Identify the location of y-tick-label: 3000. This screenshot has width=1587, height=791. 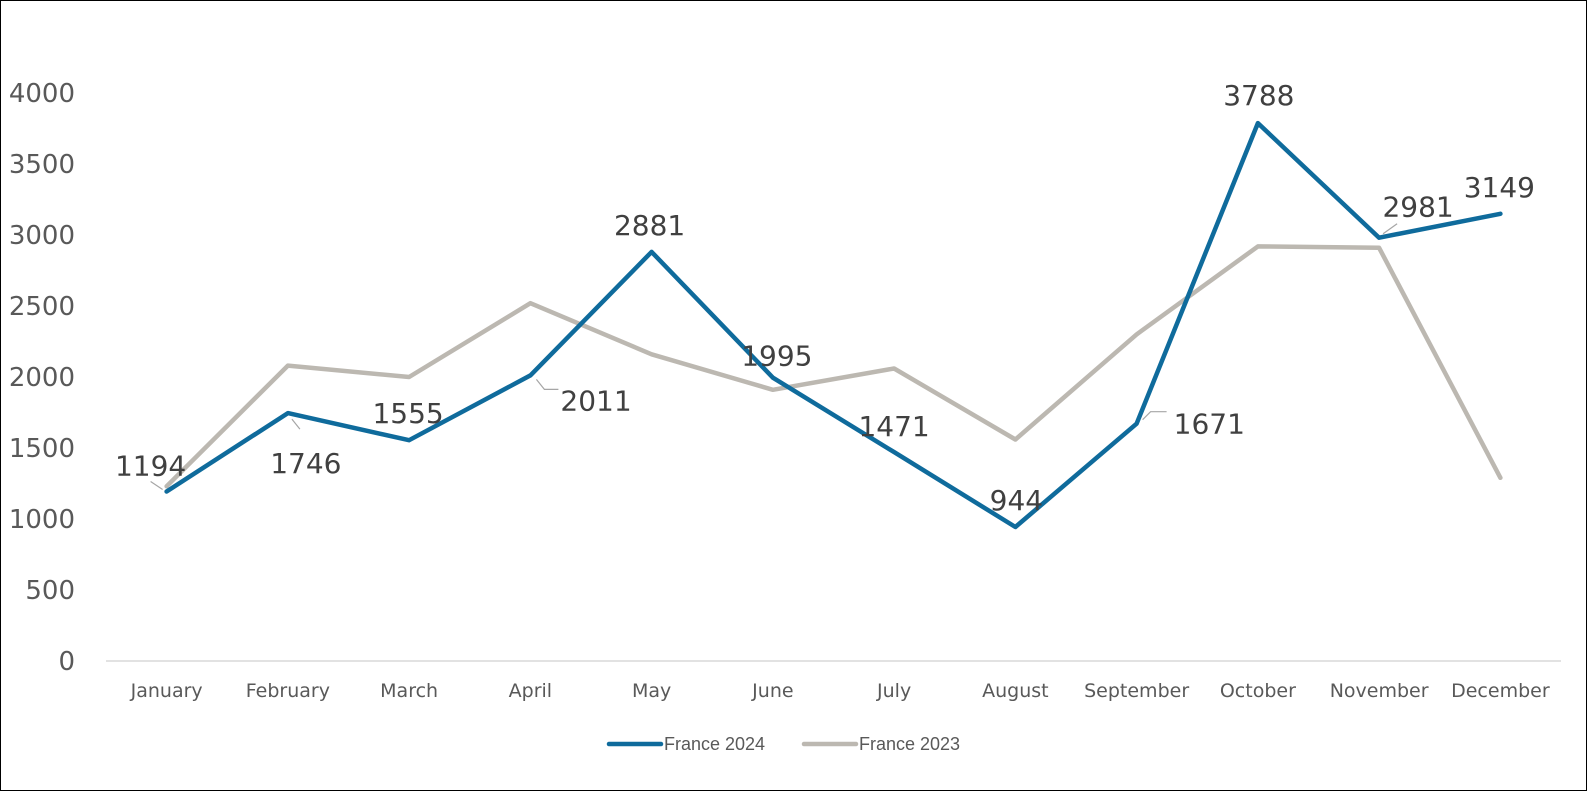
(42, 236).